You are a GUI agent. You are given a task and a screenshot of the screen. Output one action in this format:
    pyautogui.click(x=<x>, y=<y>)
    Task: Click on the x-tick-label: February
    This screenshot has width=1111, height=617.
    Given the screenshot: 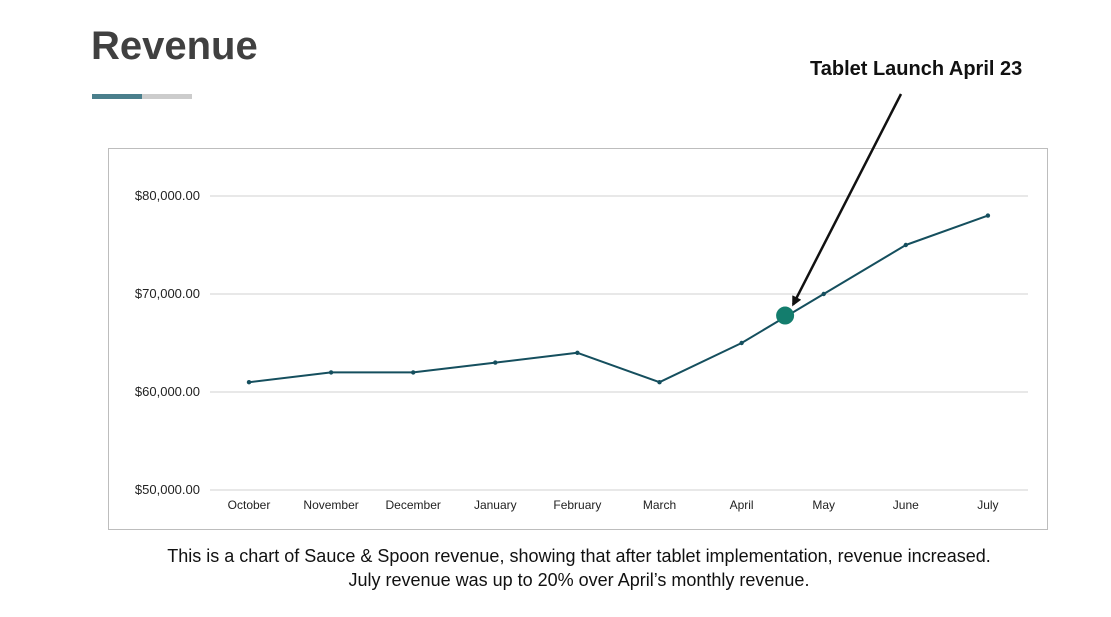 What is the action you would take?
    pyautogui.click(x=577, y=505)
    